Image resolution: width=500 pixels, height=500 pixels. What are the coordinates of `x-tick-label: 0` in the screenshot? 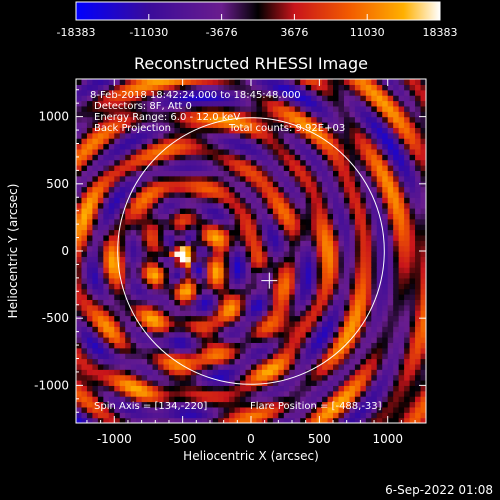 It's located at (251, 439).